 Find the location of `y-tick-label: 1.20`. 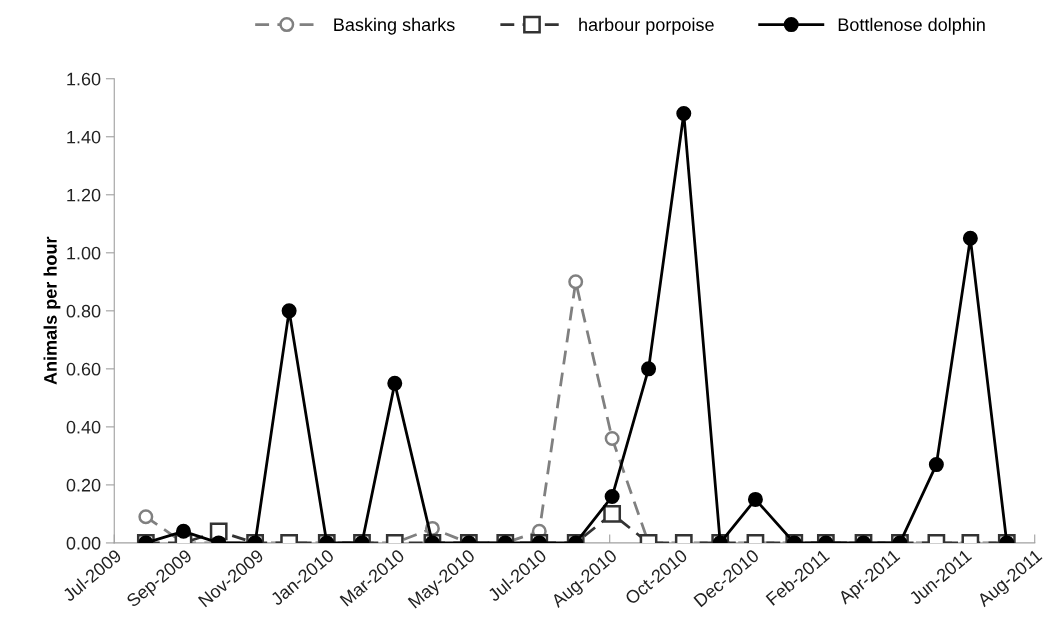

y-tick-label: 1.20 is located at coordinates (84, 195).